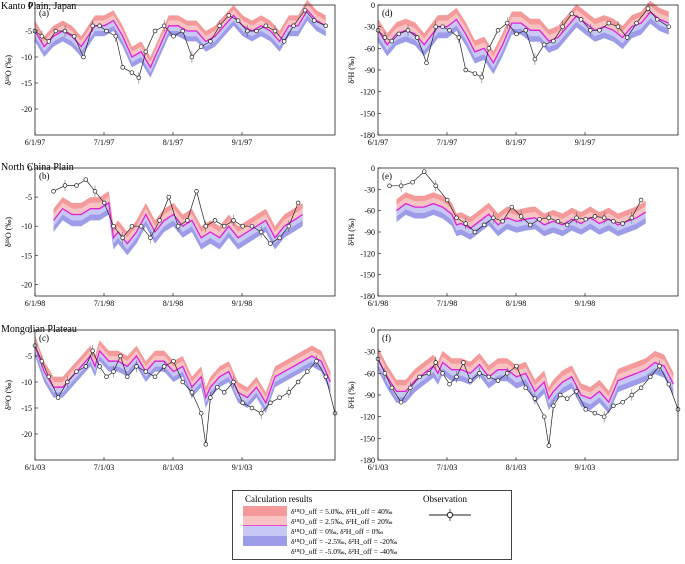  Describe the element at coordinates (369, 189) in the screenshot. I see `y-tick-label-e: -30` at that location.